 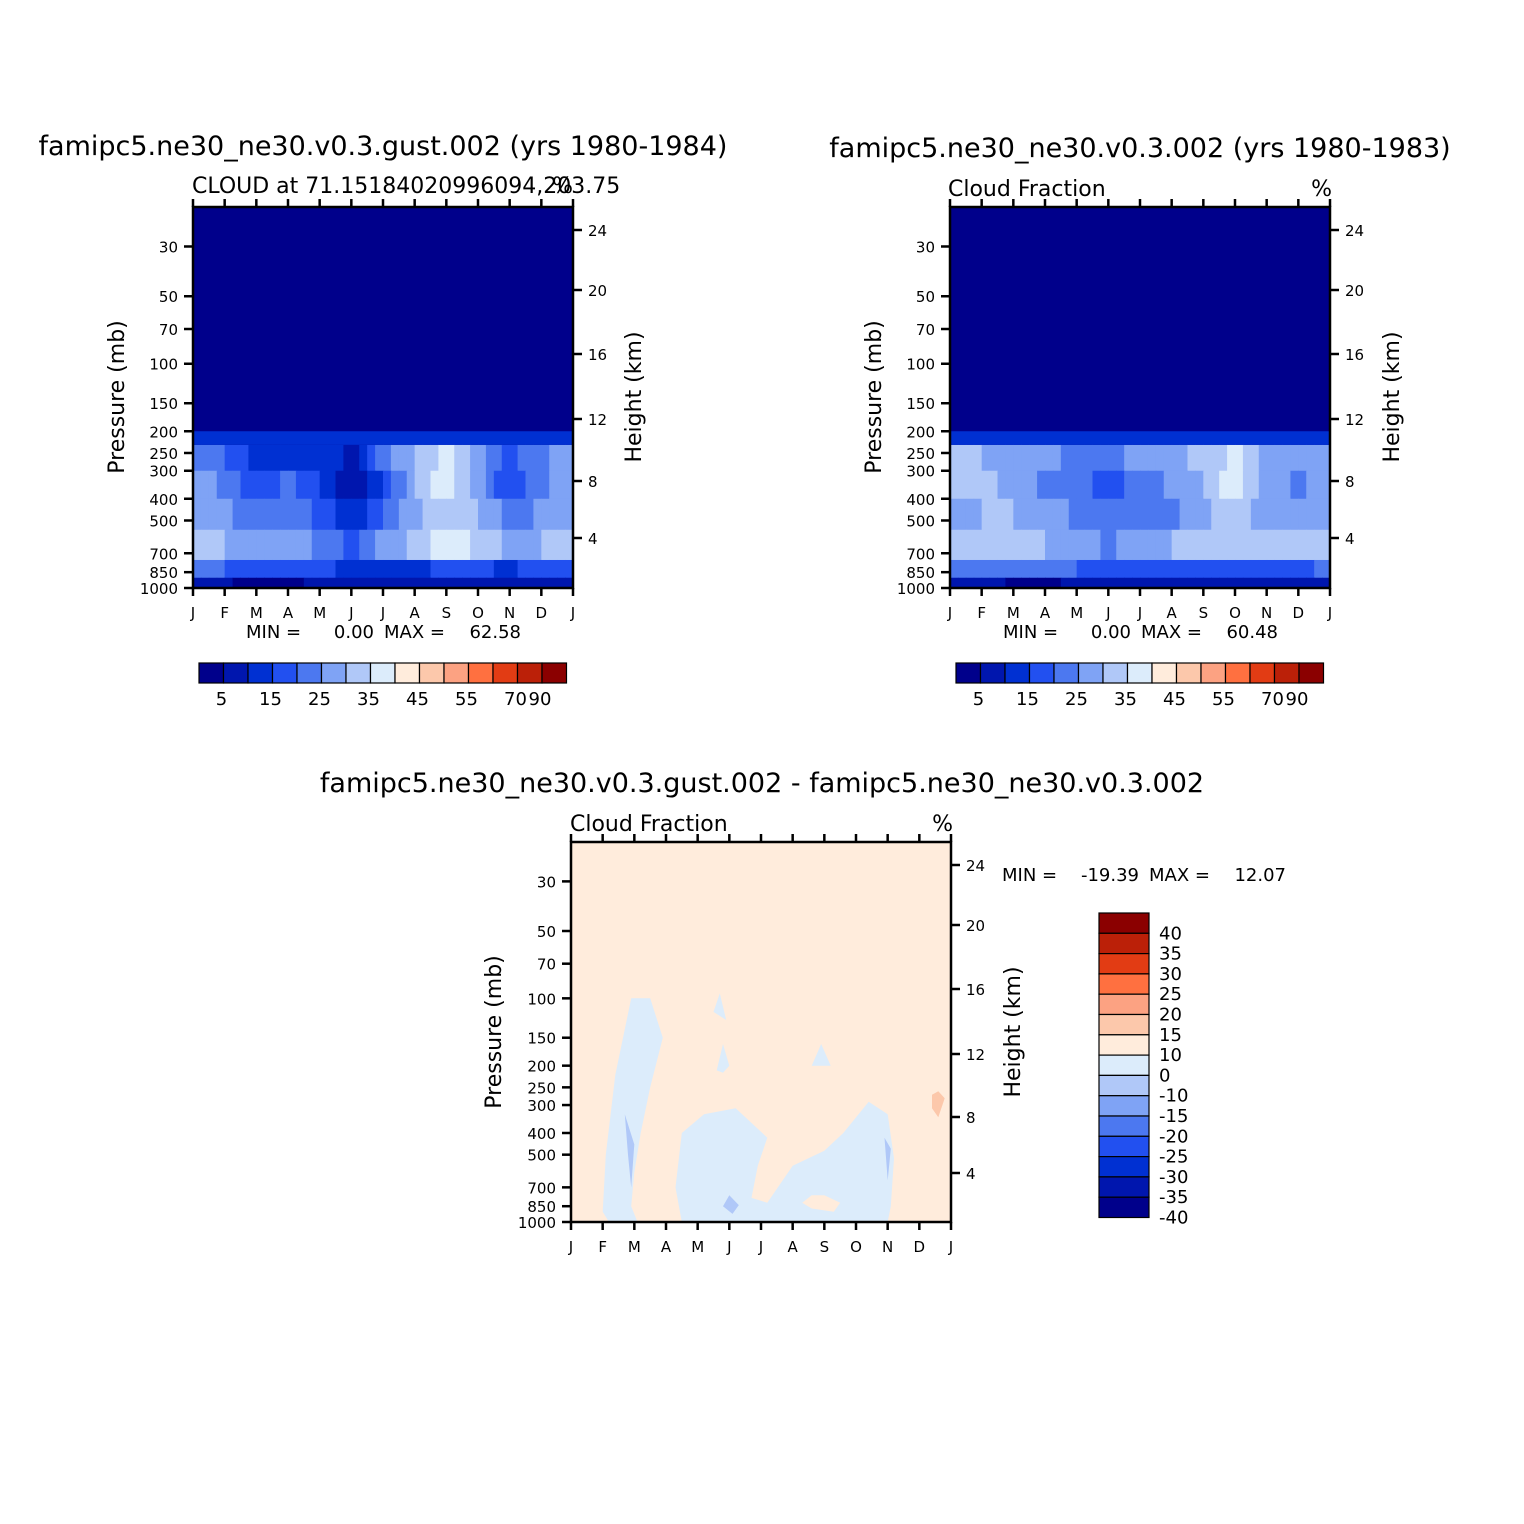 I want to click on x-tick-label: J, so click(x=1139, y=613).